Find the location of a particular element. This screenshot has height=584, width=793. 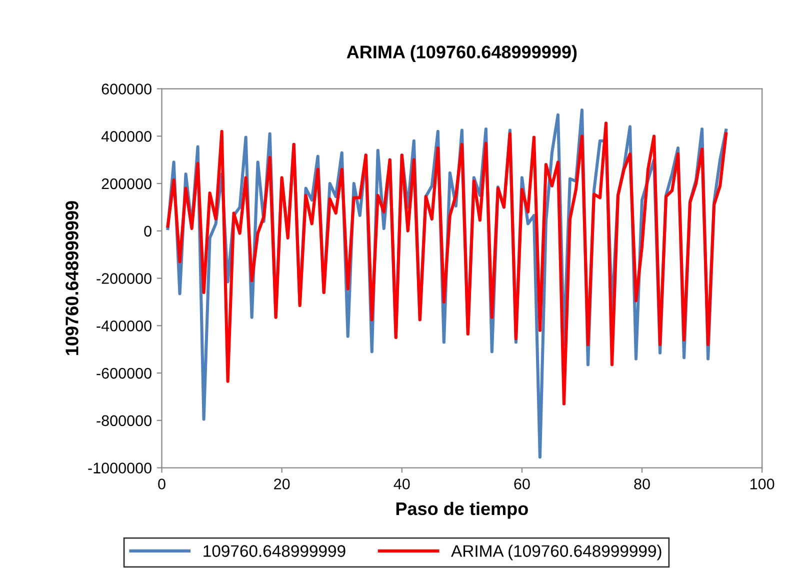

x-tick-label: 20 is located at coordinates (282, 484).